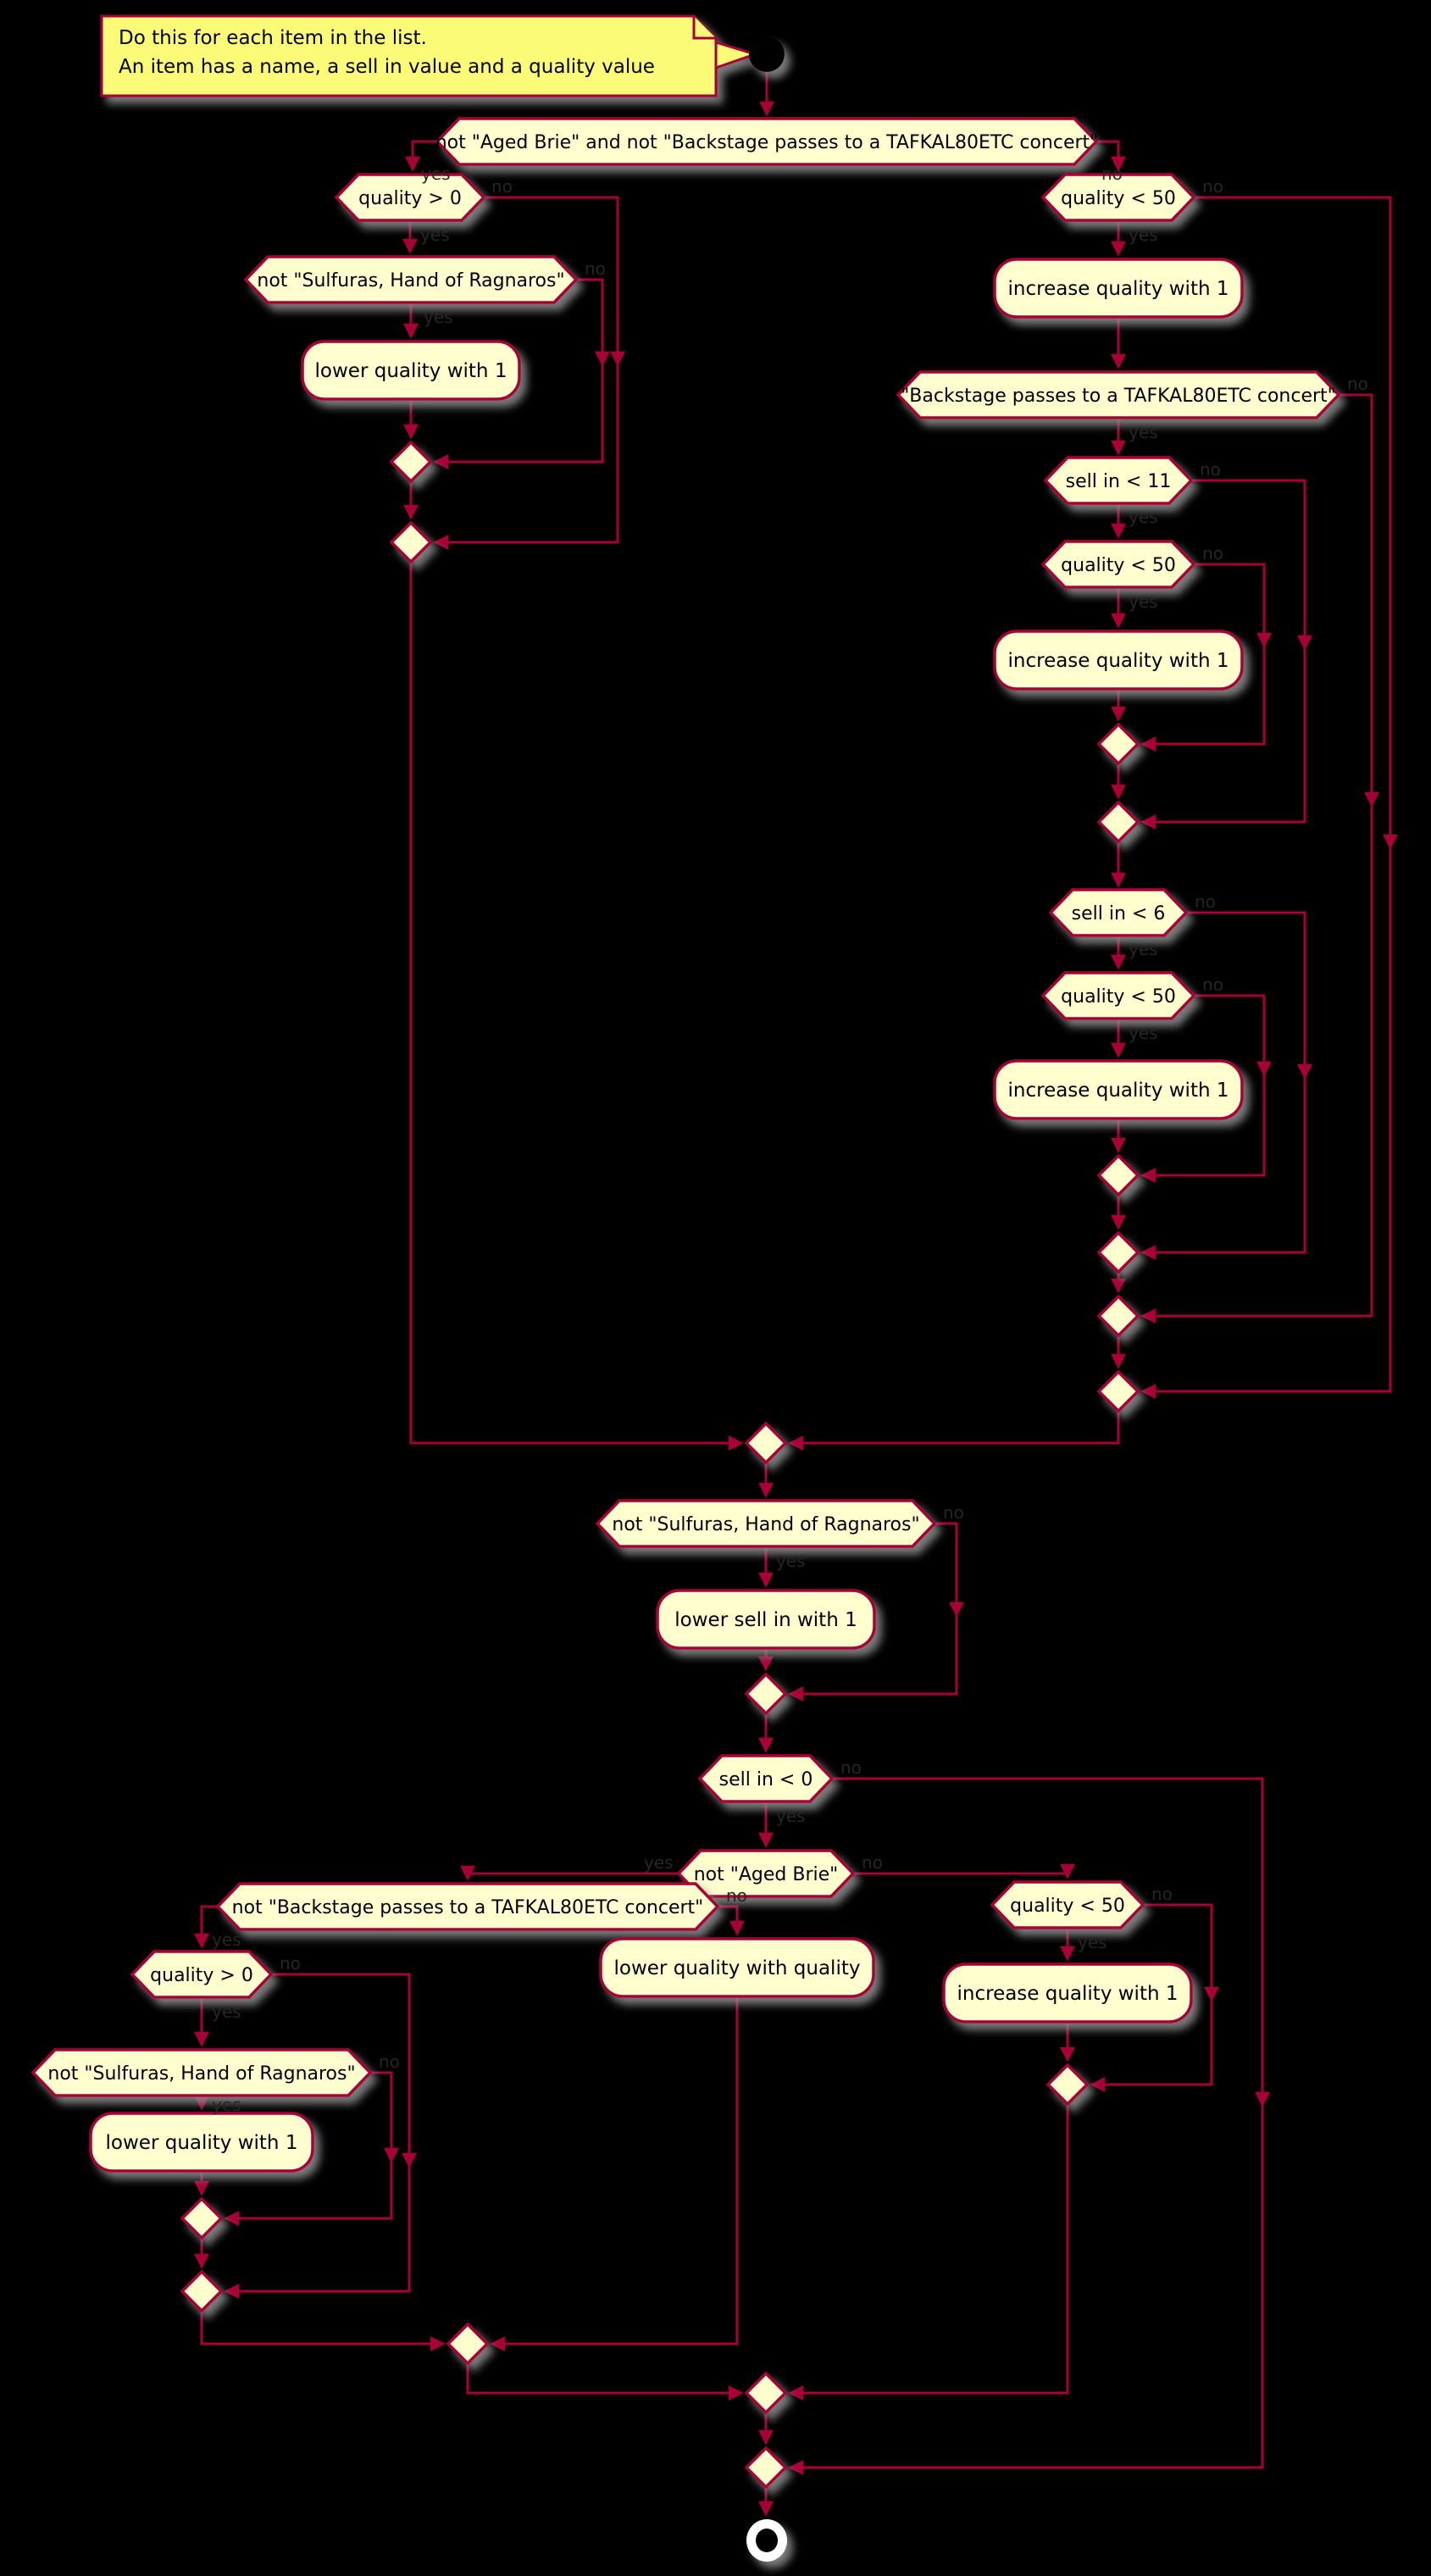 This screenshot has width=1431, height=2576. I want to click on activity-lower-quality-quality, so click(737, 1967).